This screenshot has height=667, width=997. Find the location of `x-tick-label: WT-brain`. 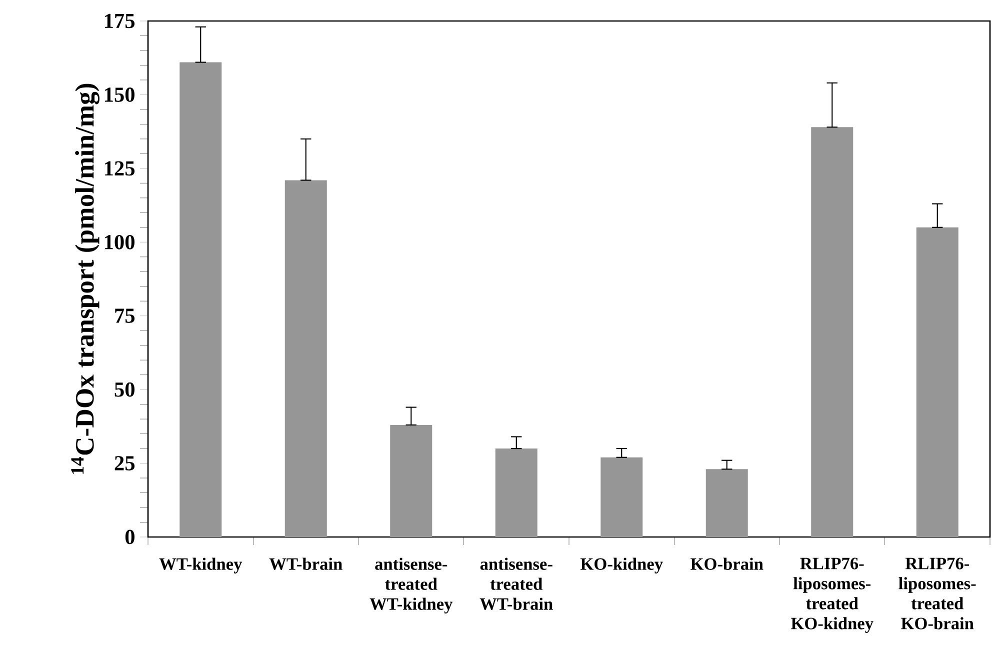

x-tick-label: WT-brain is located at coordinates (305, 564).